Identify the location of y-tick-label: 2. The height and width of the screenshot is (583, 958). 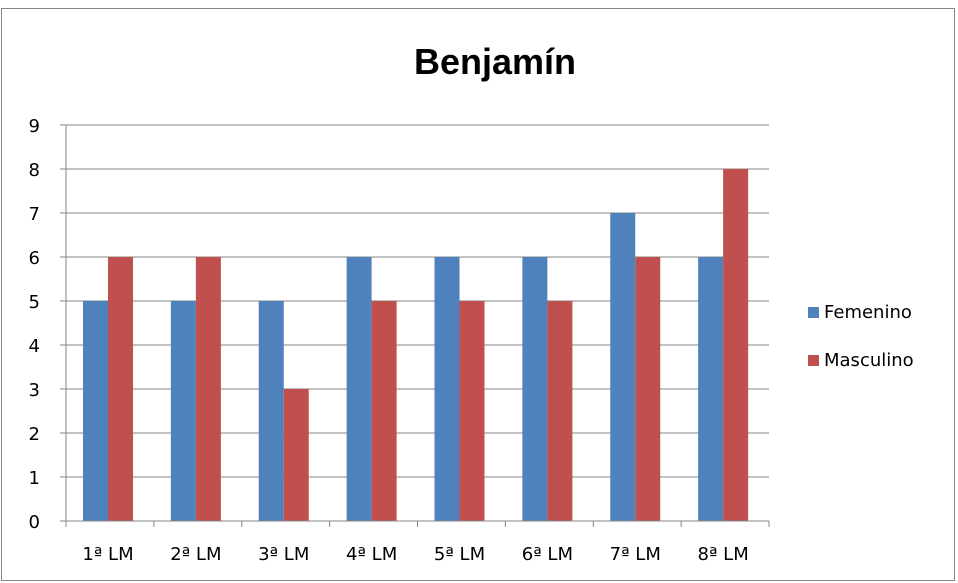
(34, 434).